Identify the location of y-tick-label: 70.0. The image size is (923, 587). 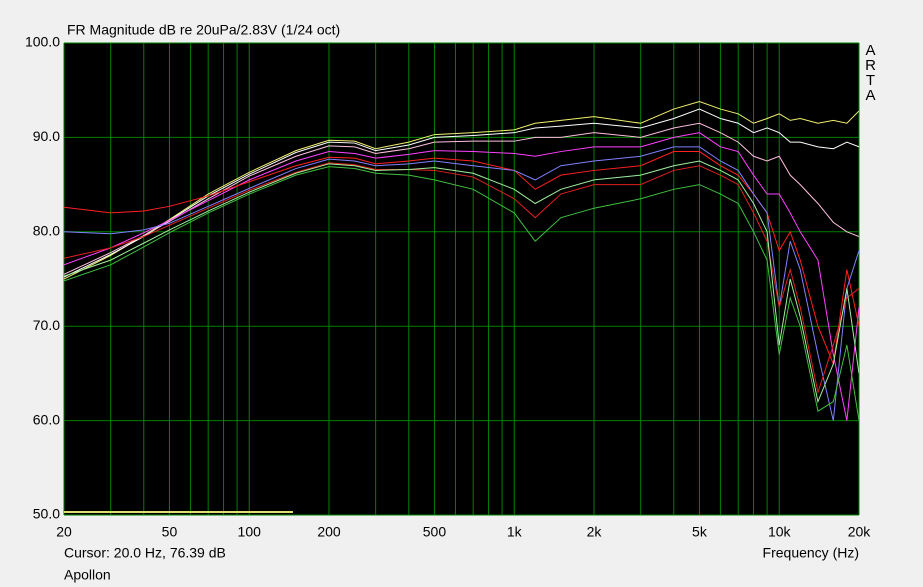
(46, 325).